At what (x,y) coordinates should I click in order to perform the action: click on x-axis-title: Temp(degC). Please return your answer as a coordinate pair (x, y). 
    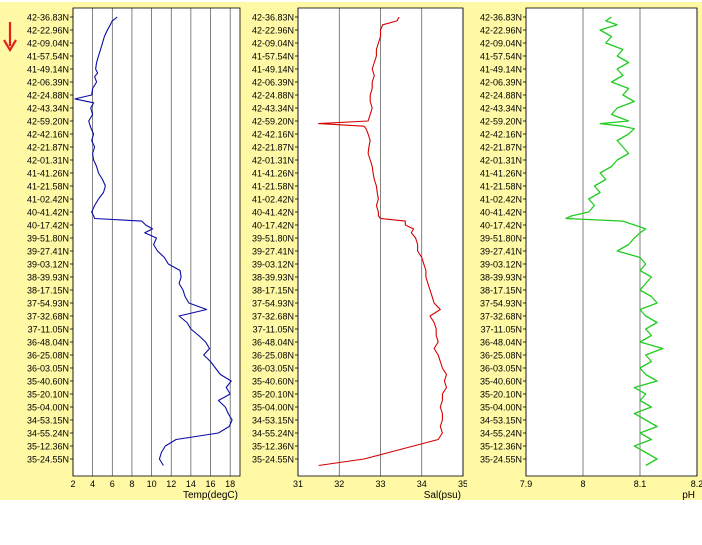
    Looking at the image, I should click on (210, 495).